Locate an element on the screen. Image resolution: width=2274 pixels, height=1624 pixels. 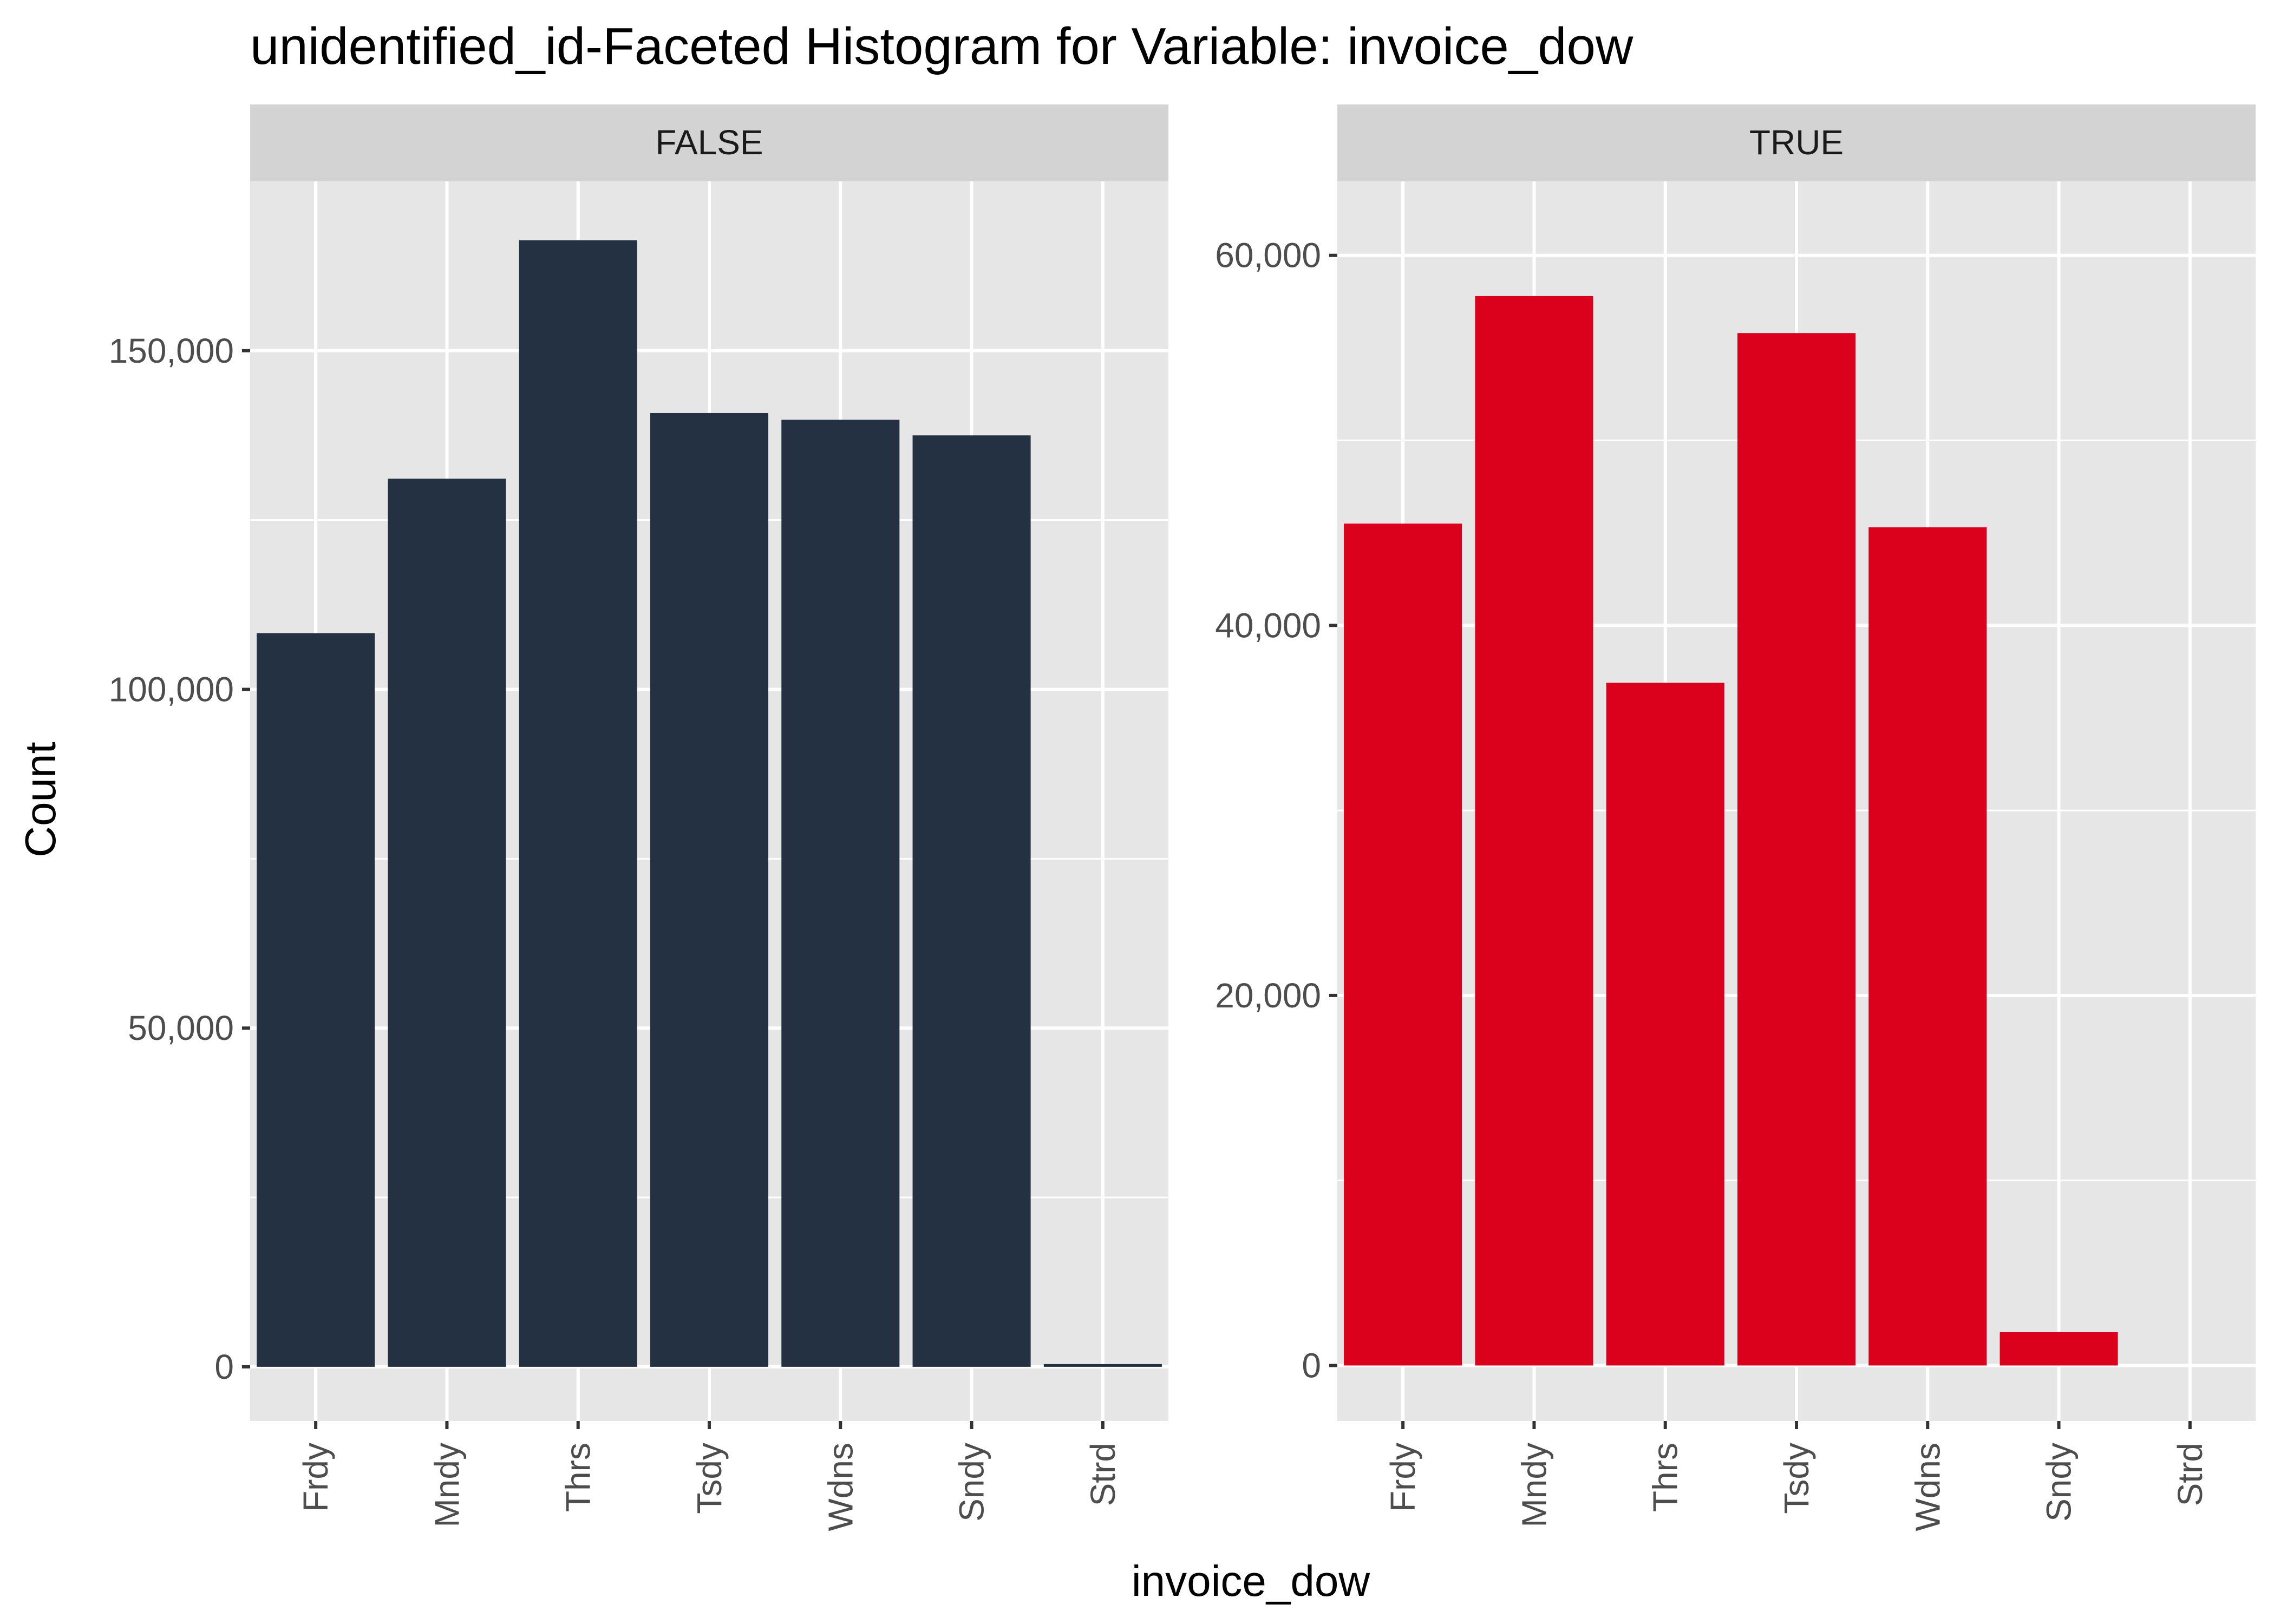
facet-strip-label: FALSE is located at coordinates (709, 143).